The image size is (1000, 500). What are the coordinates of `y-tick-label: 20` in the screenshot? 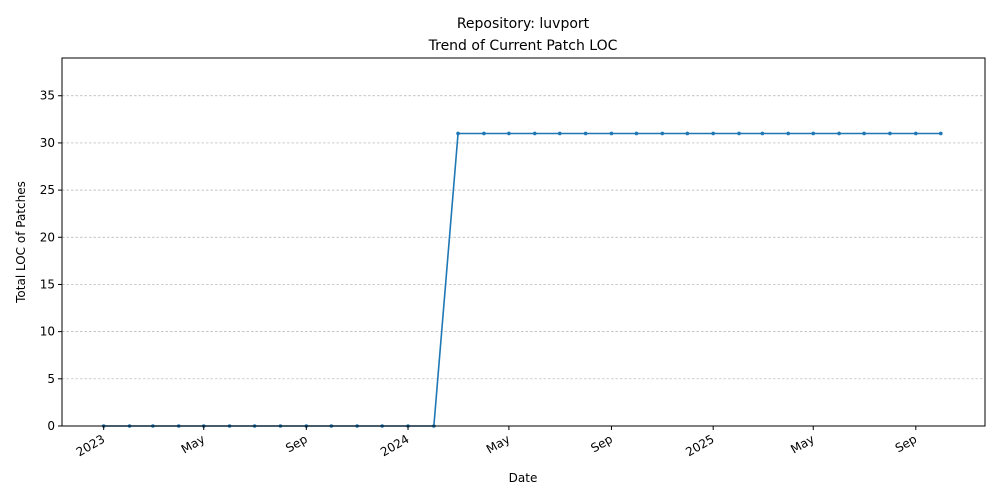 It's located at (47, 237).